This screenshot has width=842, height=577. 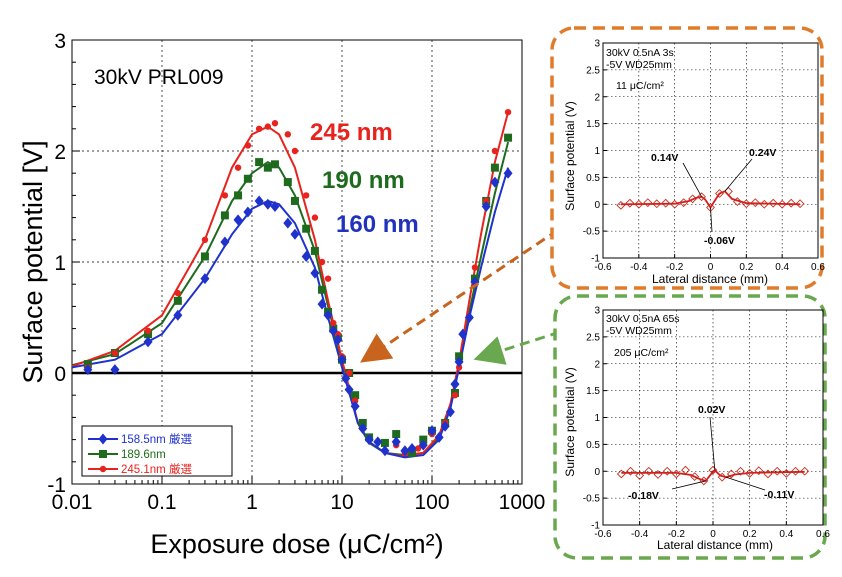 I want to click on bottom-inset-y-label: Surface potential (V), so click(x=570, y=421).